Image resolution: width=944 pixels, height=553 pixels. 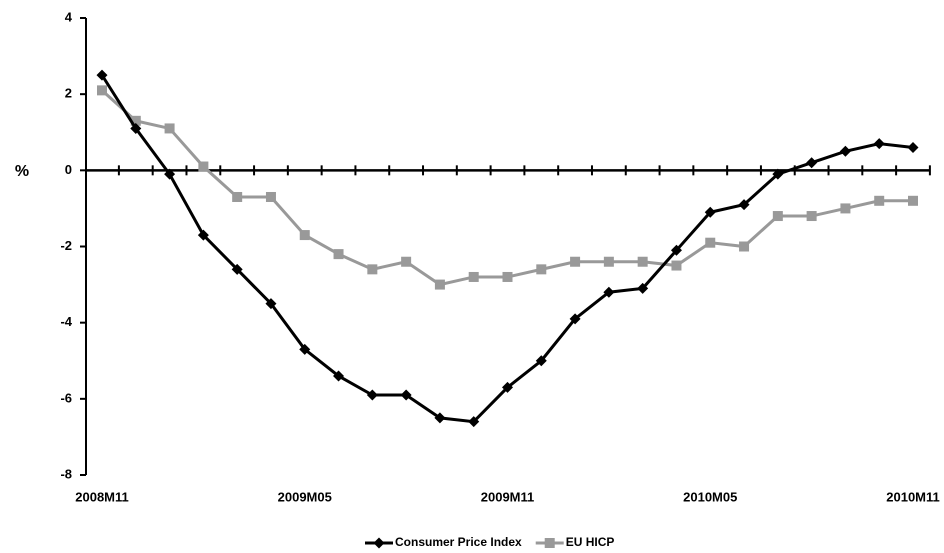 What do you see at coordinates (710, 496) in the screenshot?
I see `x-tick-label: 2010M05` at bounding box center [710, 496].